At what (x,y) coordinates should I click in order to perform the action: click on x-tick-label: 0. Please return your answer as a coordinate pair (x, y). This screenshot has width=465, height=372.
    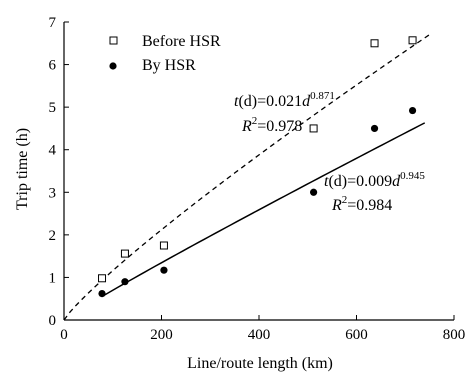
    Looking at the image, I should click on (64, 335).